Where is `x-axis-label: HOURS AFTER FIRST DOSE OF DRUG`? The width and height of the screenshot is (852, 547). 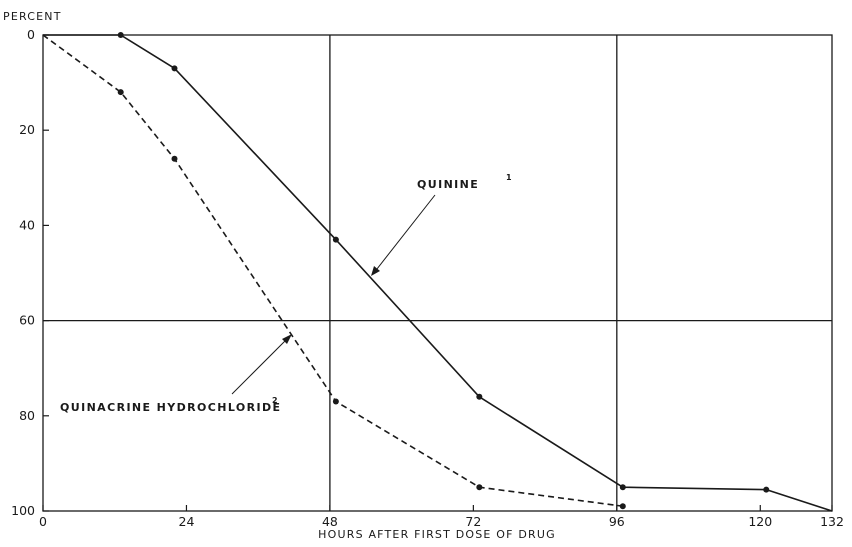 x-axis-label: HOURS AFTER FIRST DOSE OF DRUG is located at coordinates (437, 534).